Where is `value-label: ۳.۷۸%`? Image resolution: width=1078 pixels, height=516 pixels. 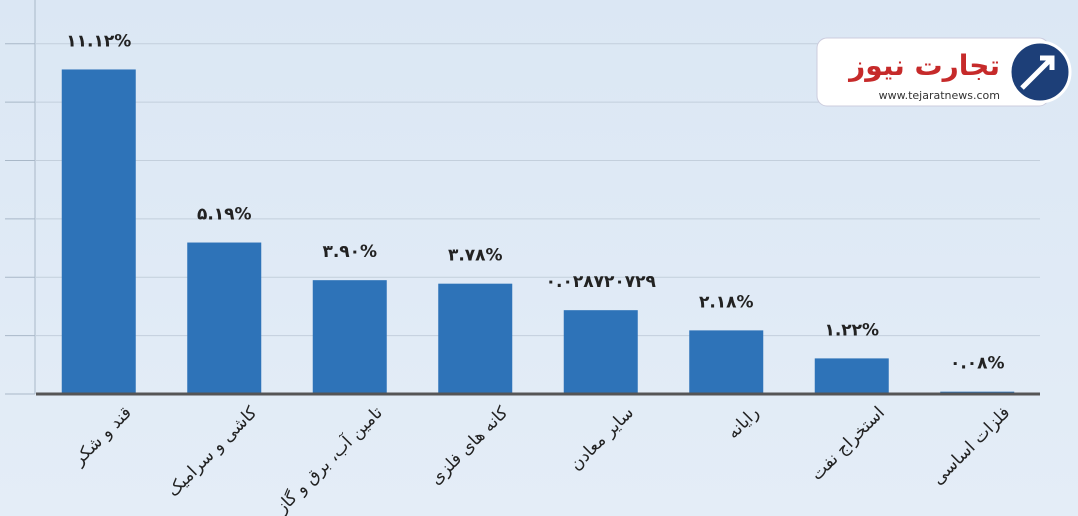 value-label: ۳.۷۸% is located at coordinates (475, 256).